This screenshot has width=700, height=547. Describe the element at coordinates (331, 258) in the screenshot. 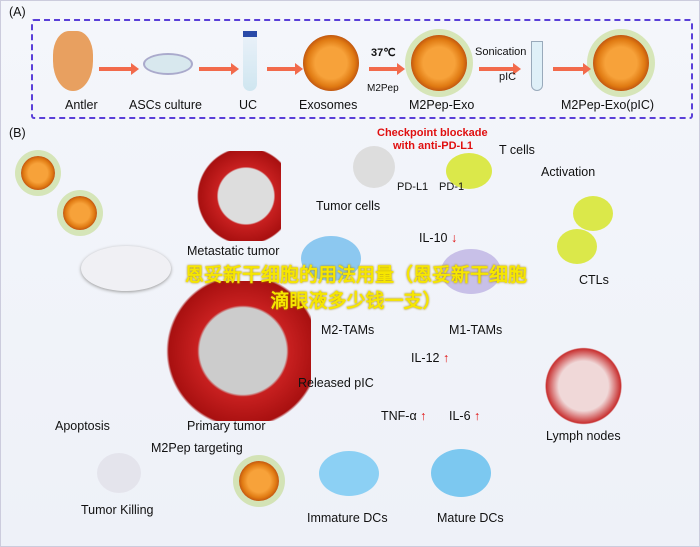

I see `m2-tam-icon` at that location.